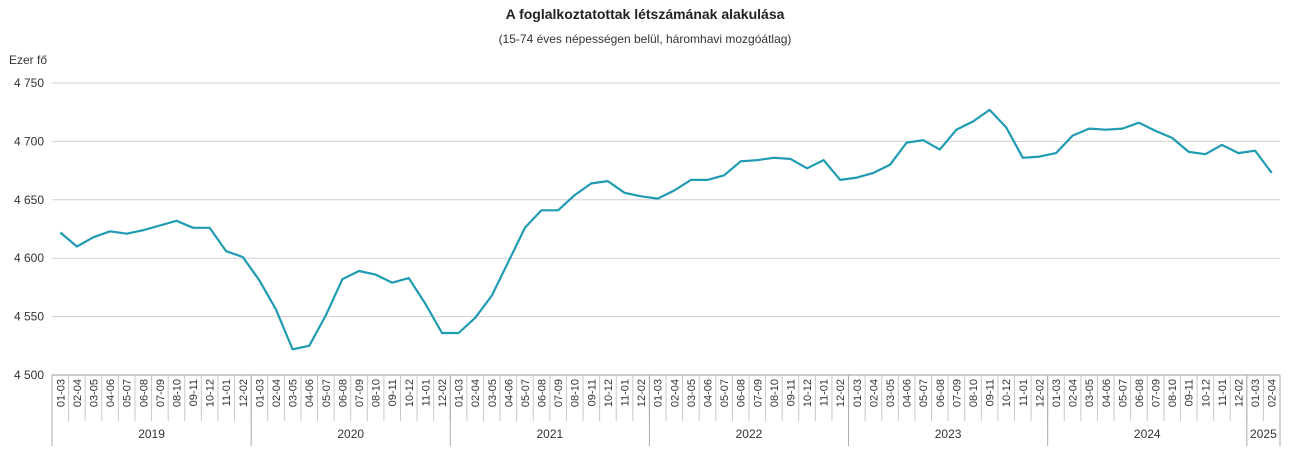  What do you see at coordinates (948, 434) in the screenshot?
I see `year-label: 2023` at bounding box center [948, 434].